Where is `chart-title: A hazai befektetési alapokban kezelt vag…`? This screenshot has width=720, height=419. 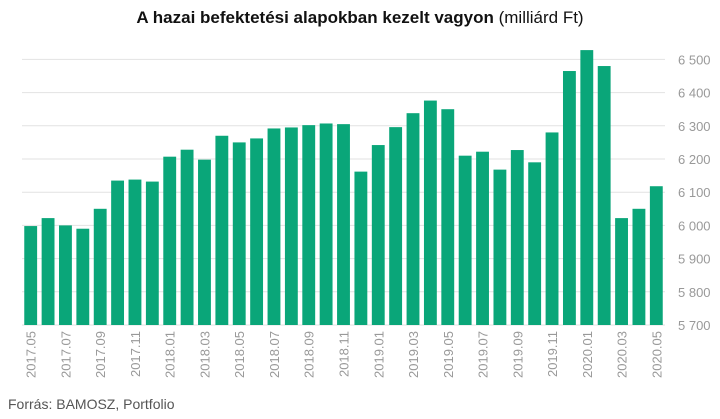
chart-title: A hazai befektetési alapokban kezelt vag… is located at coordinates (360, 18).